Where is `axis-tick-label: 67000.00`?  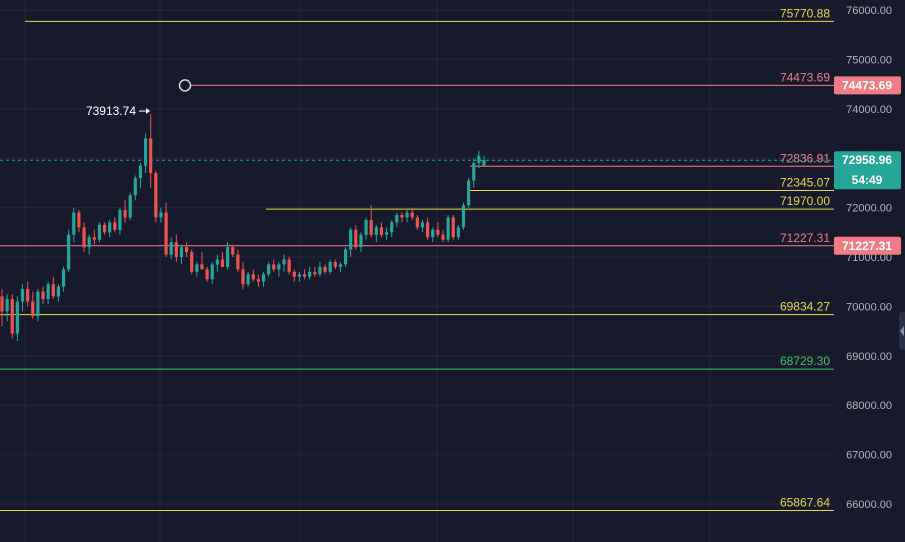 axis-tick-label: 67000.00 is located at coordinates (869, 456).